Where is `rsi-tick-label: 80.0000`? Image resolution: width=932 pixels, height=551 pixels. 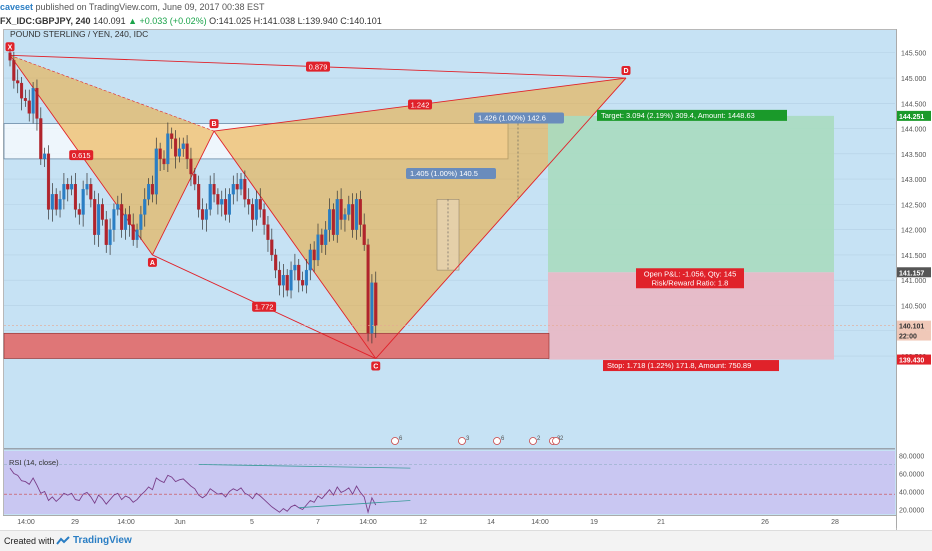
rsi-tick-label: 80.0000 is located at coordinates (911, 457).